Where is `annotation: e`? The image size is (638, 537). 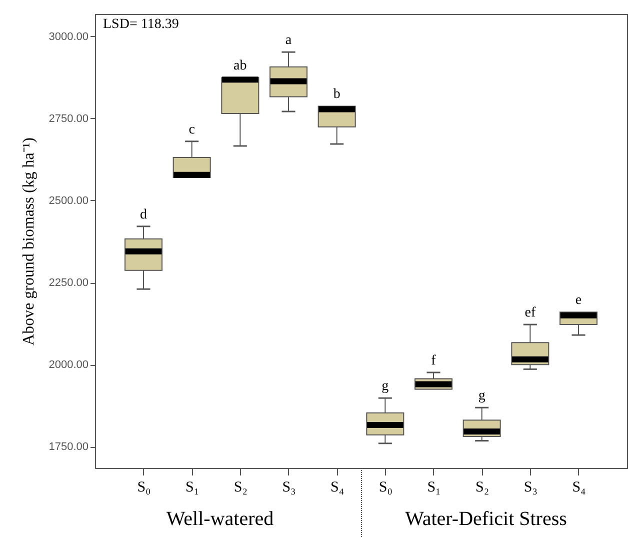 annotation: e is located at coordinates (578, 300).